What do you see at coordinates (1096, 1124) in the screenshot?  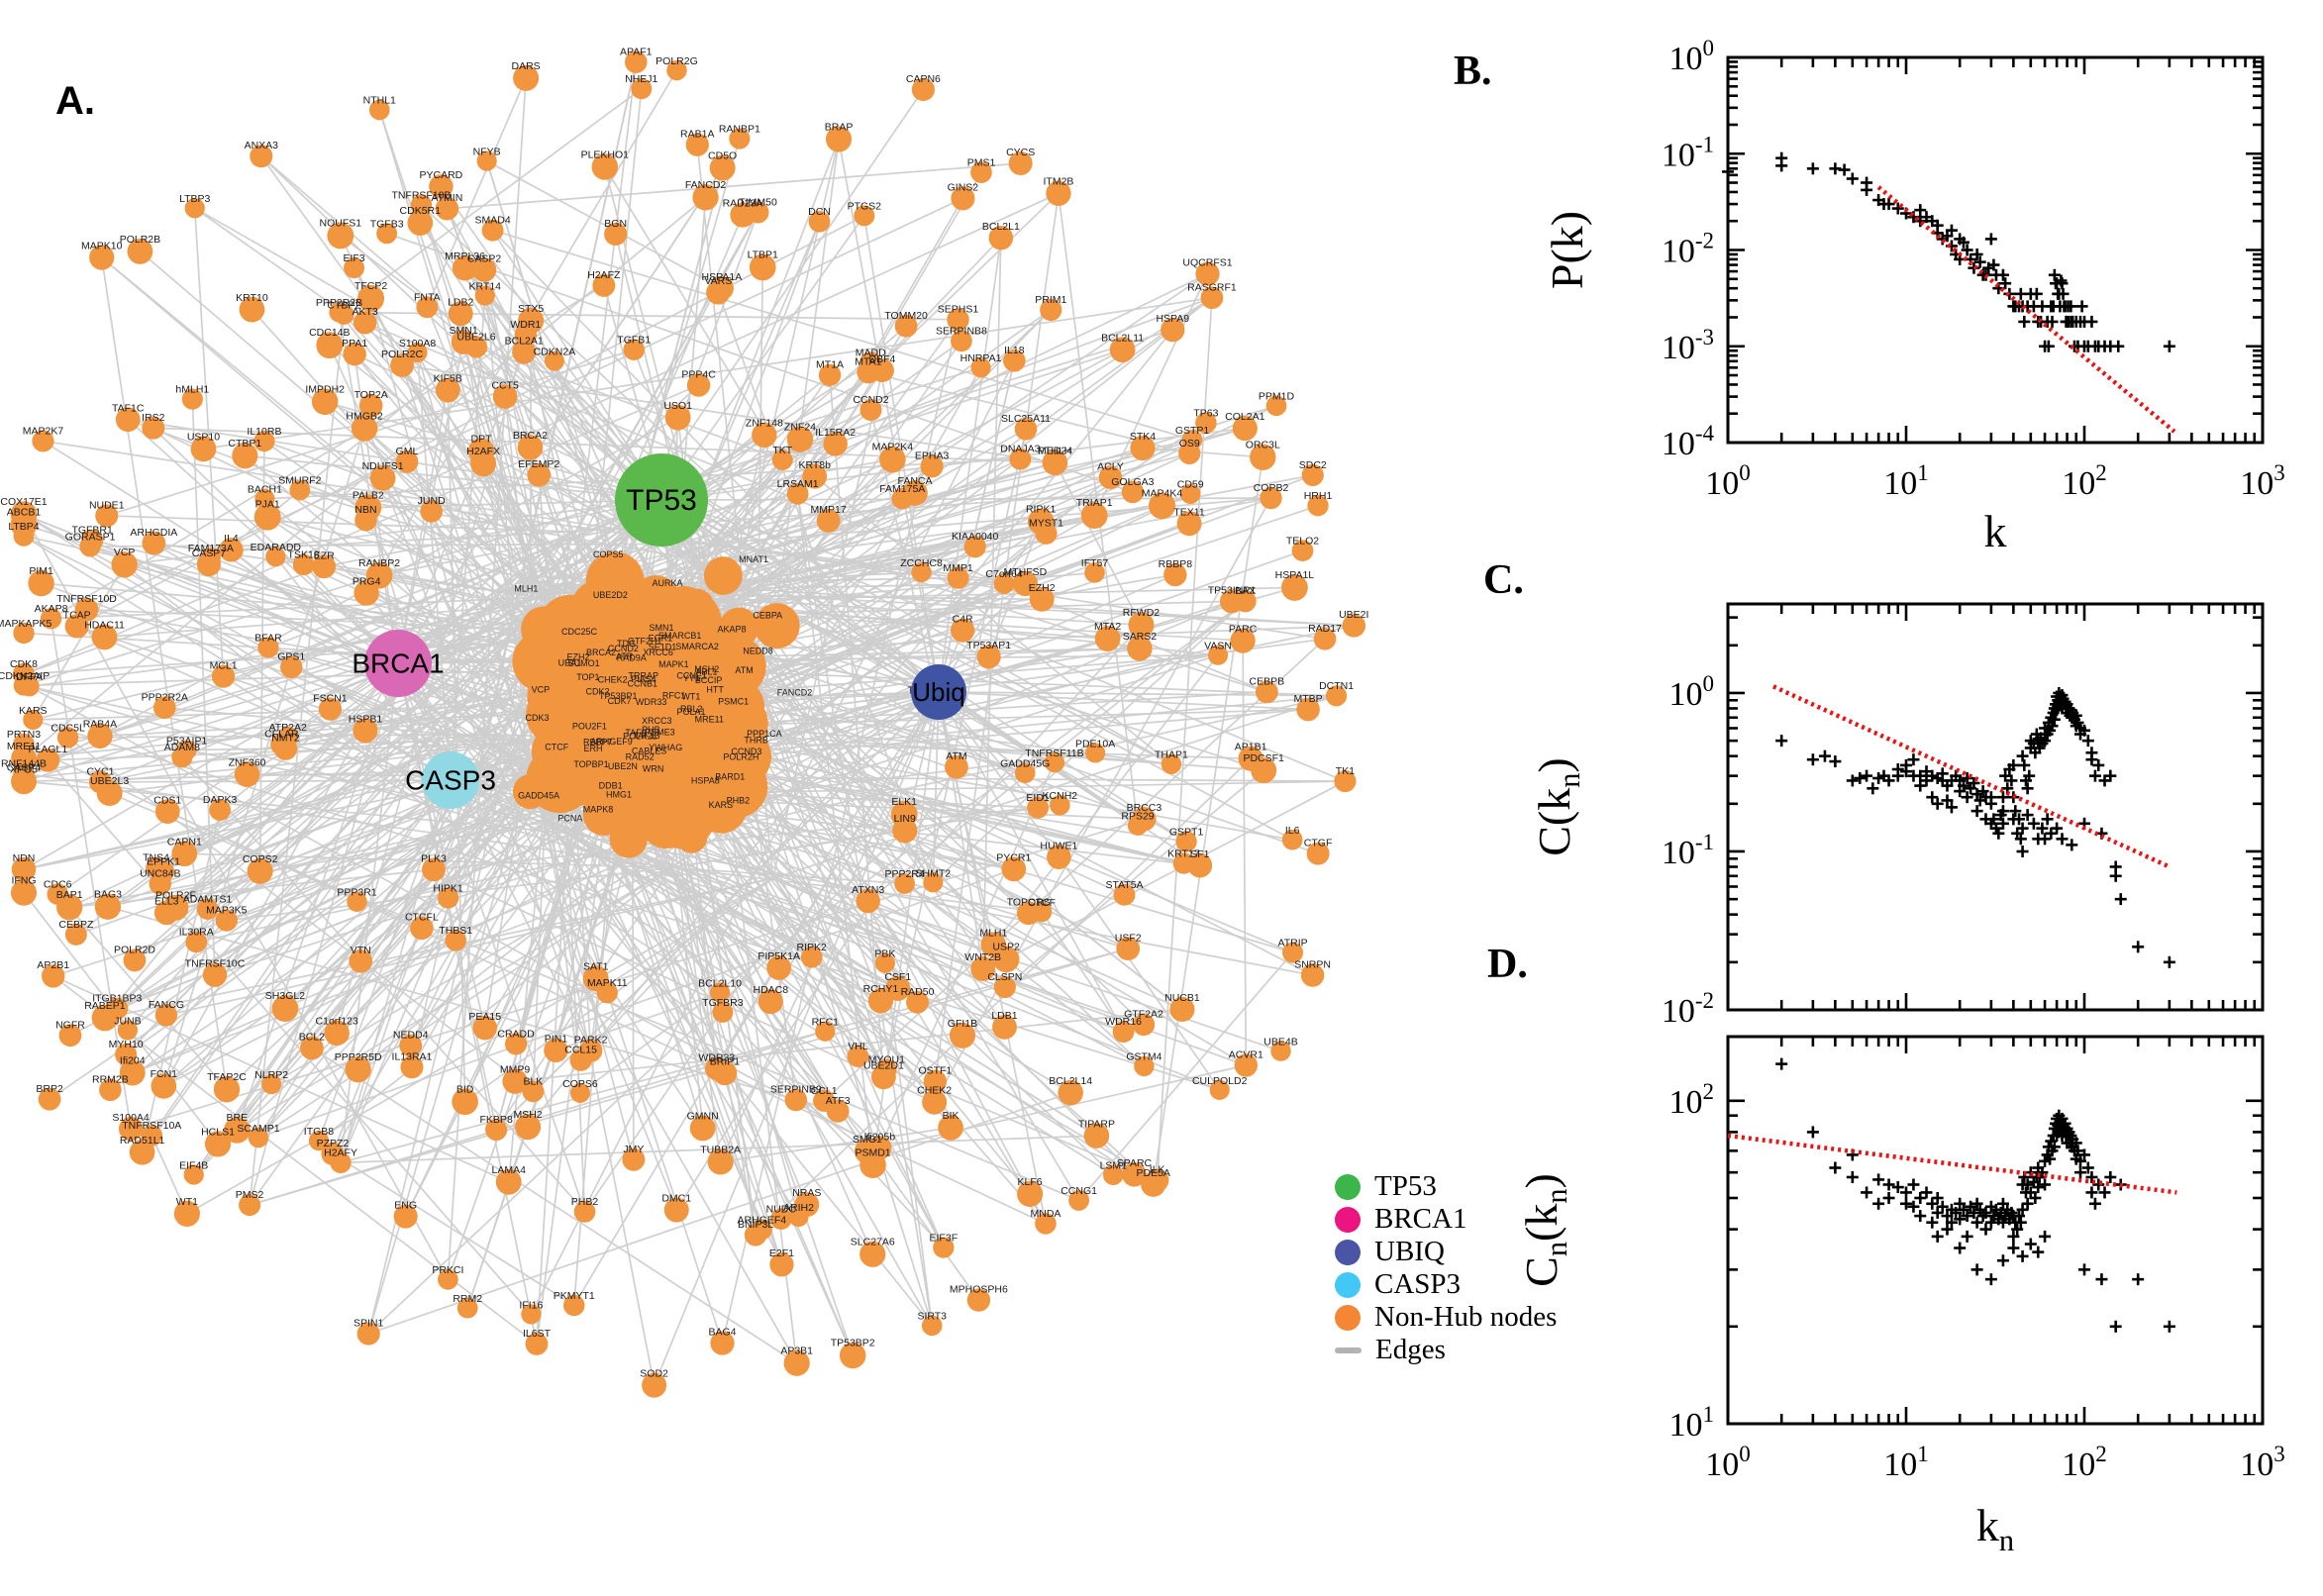 I see `node-label: TIPARP` at bounding box center [1096, 1124].